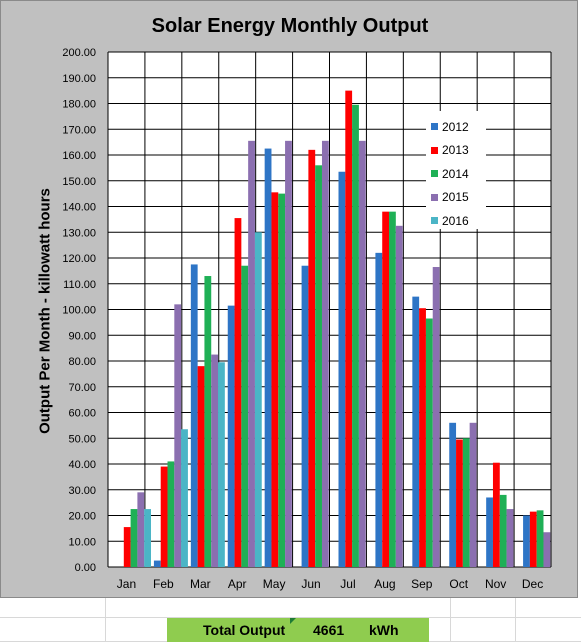 The width and height of the screenshot is (581, 642). Describe the element at coordinates (429, 442) in the screenshot. I see `bar-2014-sep` at that location.